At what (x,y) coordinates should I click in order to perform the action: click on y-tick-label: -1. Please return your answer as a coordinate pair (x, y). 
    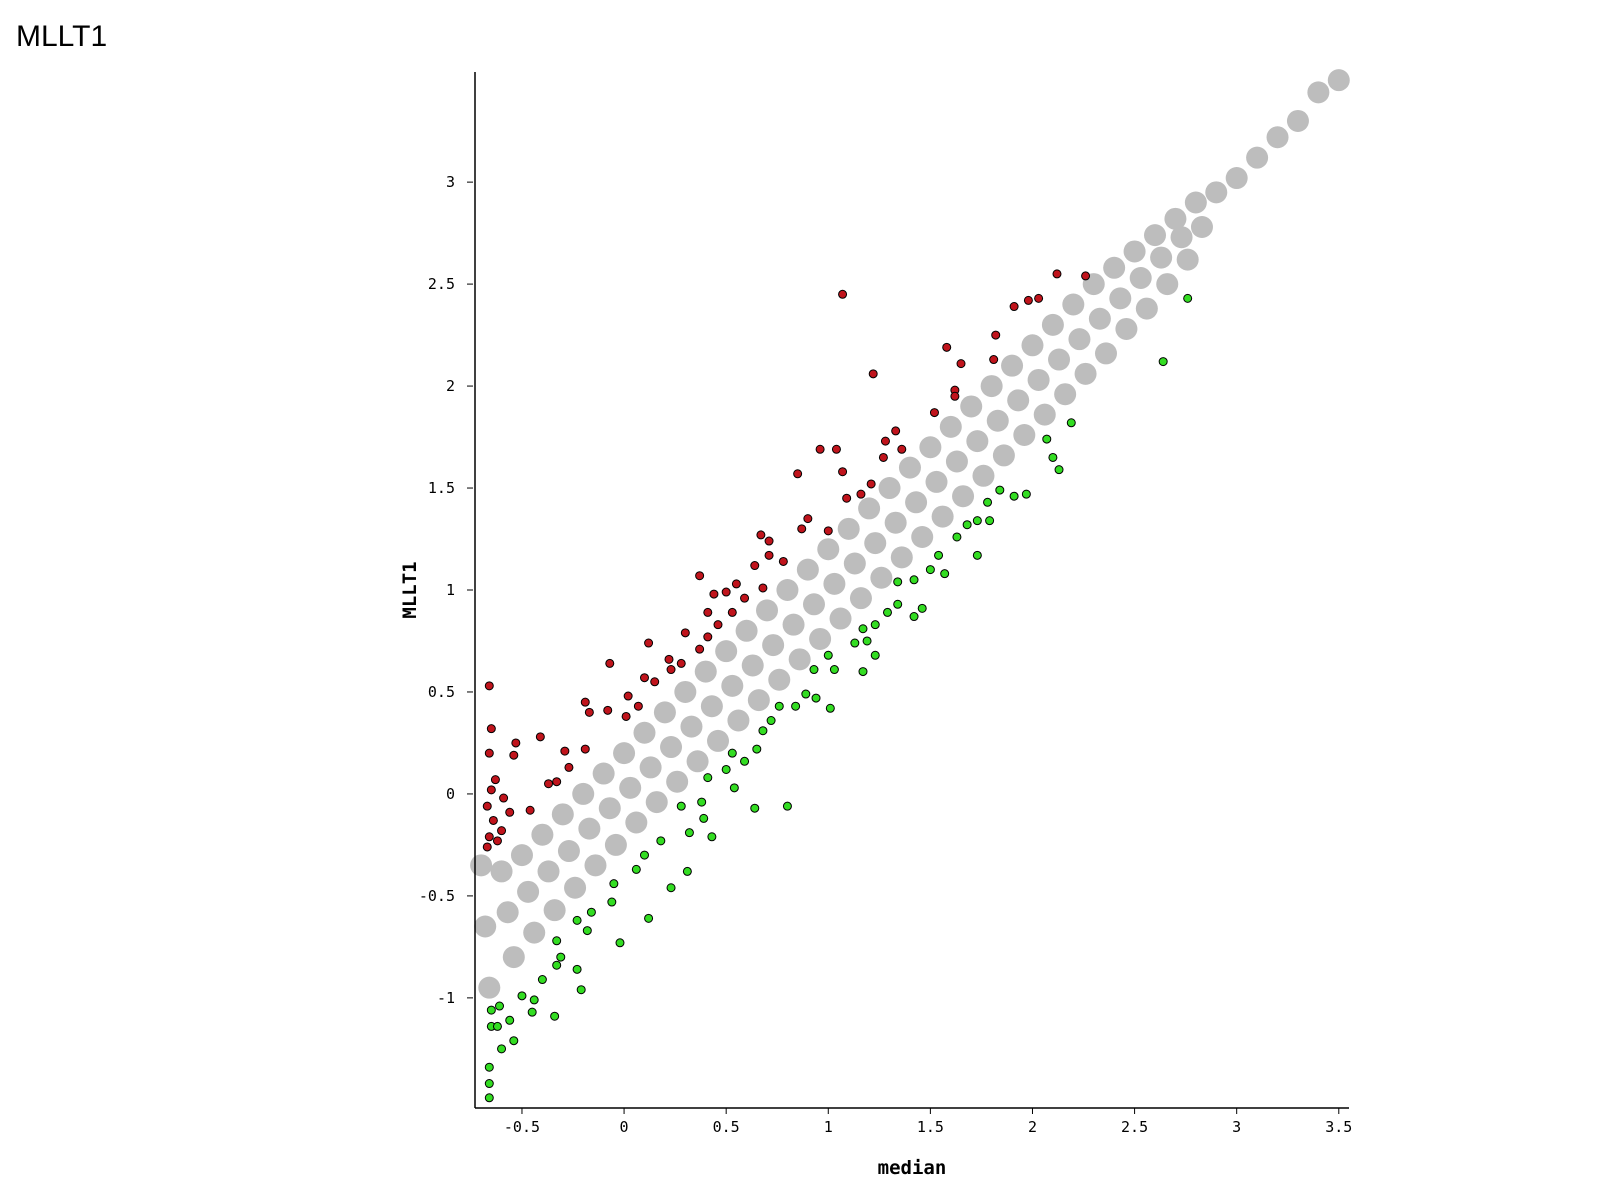
    Looking at the image, I should click on (446, 998).